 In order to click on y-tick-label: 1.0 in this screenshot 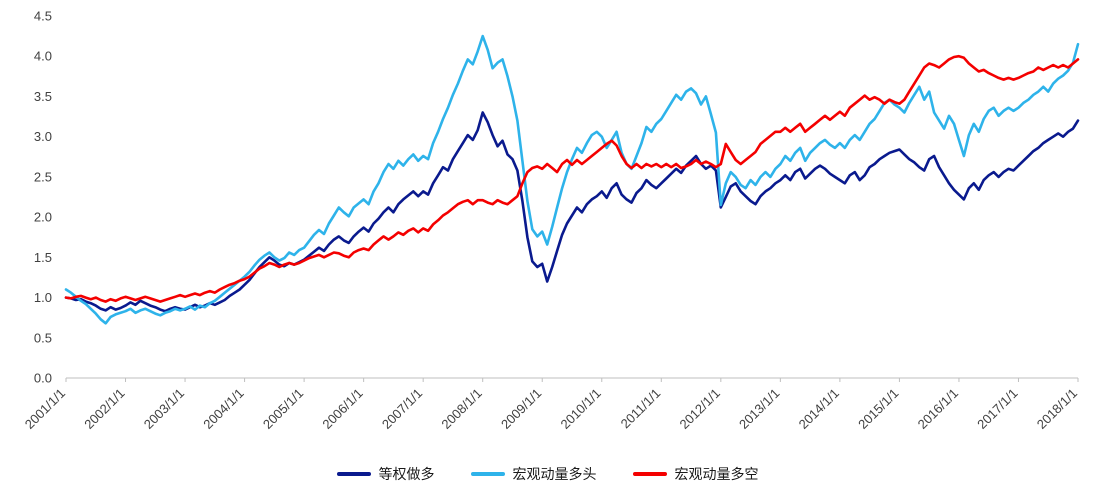, I will do `click(43, 297)`.